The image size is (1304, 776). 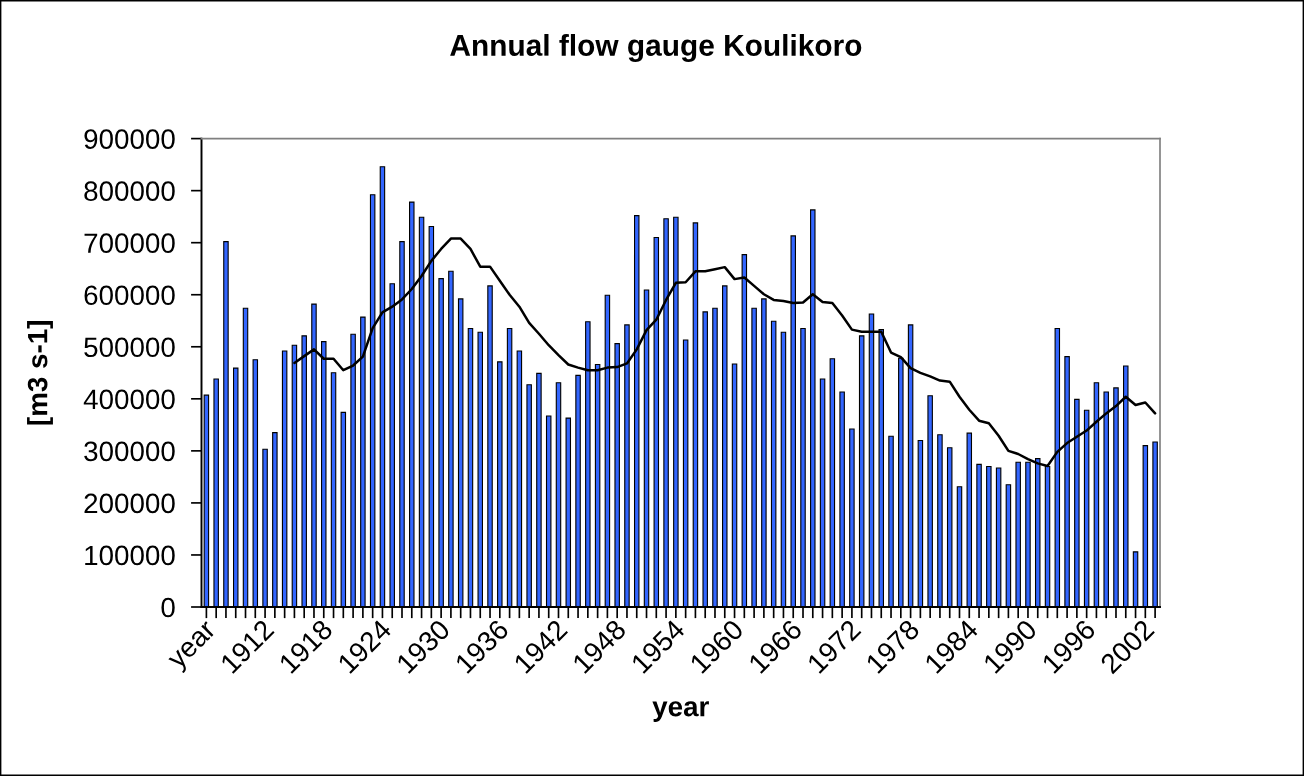 I want to click on chart-title: Annual flow gauge Koulikoro, so click(x=656, y=48).